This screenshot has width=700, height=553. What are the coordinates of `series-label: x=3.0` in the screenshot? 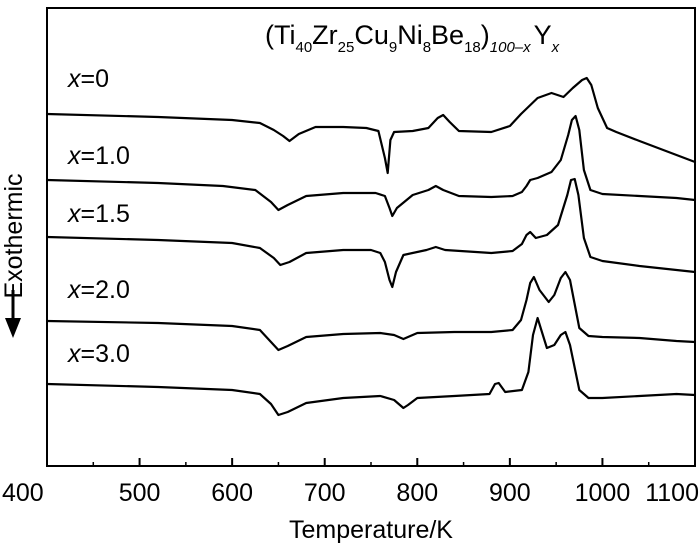 It's located at (98, 354).